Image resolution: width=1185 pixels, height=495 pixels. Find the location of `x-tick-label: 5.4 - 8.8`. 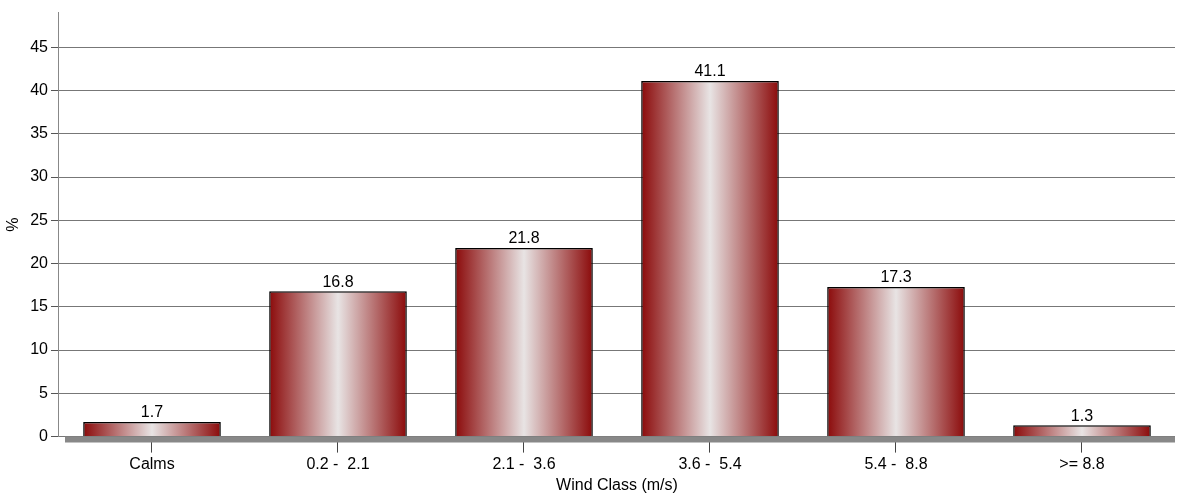

x-tick-label: 5.4 - 8.8 is located at coordinates (896, 463).